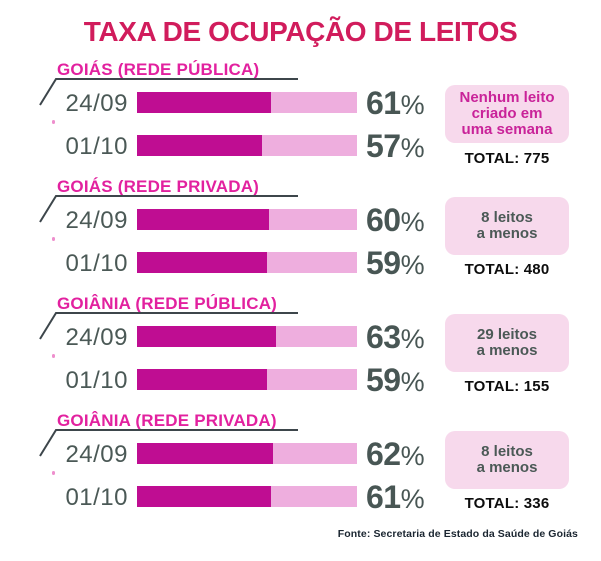  Describe the element at coordinates (383, 337) in the screenshot. I see `value-number: 63` at that location.